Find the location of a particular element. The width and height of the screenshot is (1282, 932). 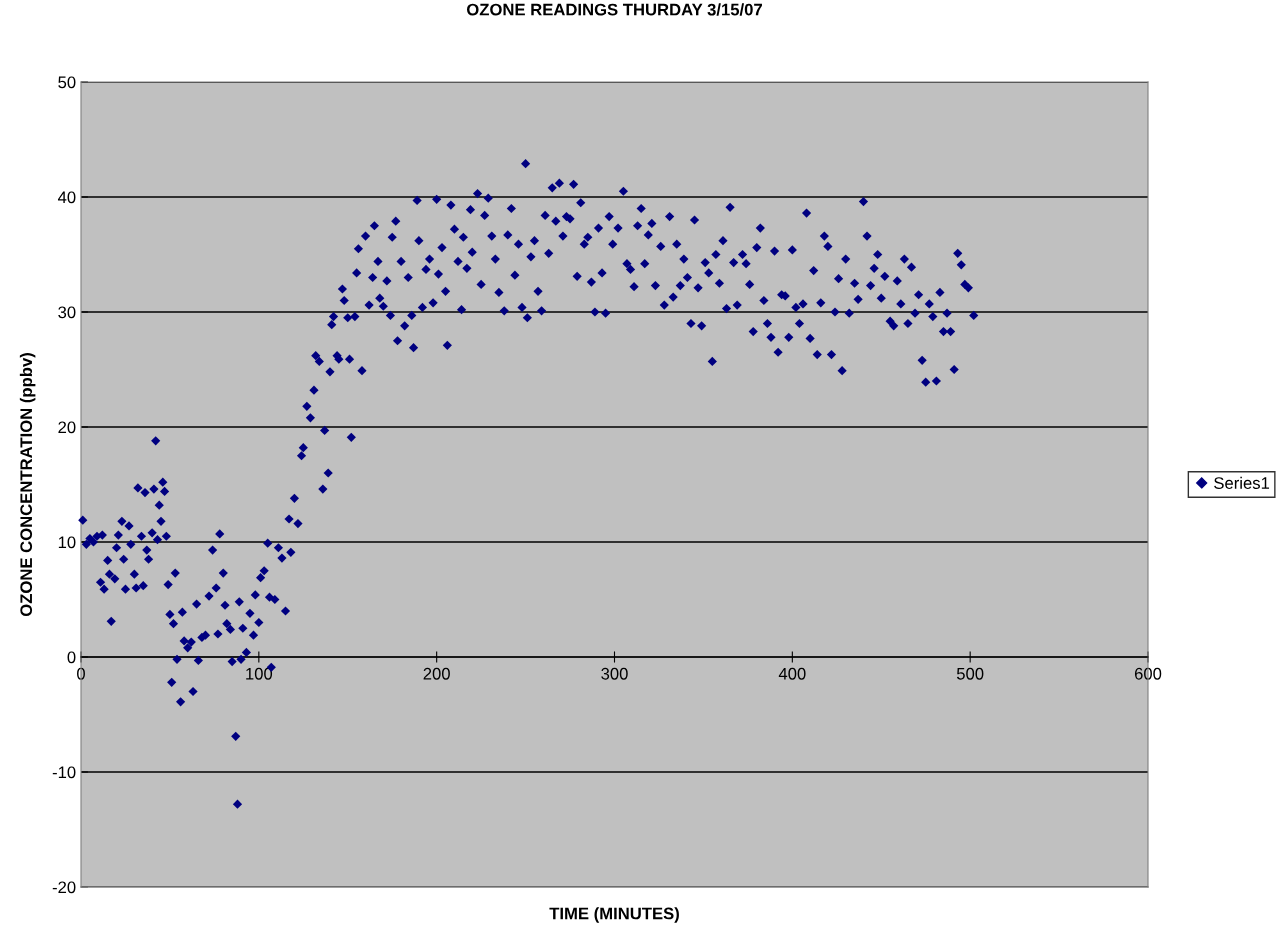

x-tick-label: 300 is located at coordinates (614, 673).